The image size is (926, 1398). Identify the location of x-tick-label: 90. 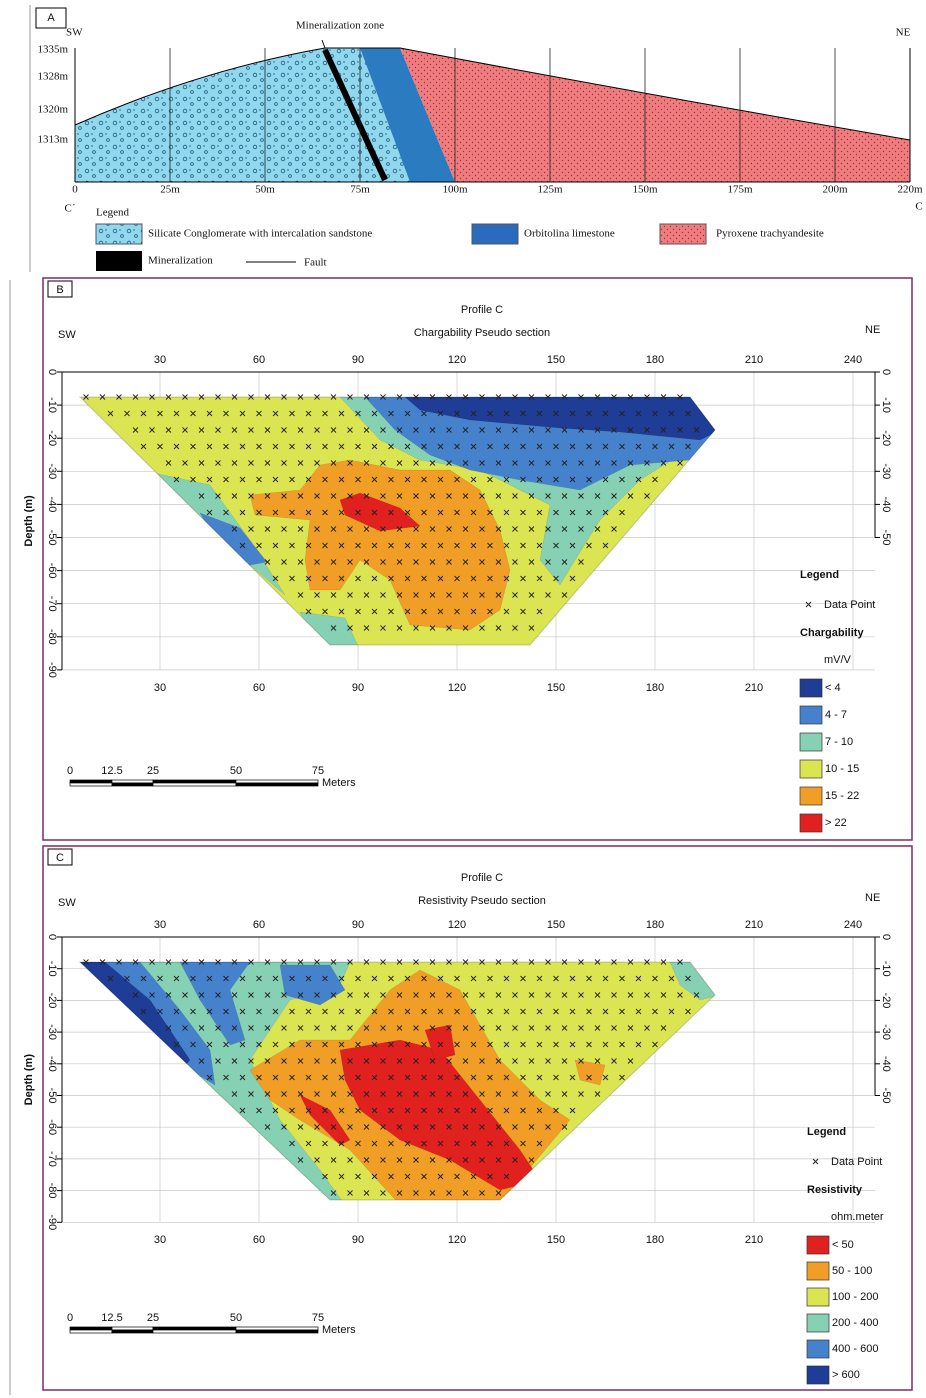
(358, 1240).